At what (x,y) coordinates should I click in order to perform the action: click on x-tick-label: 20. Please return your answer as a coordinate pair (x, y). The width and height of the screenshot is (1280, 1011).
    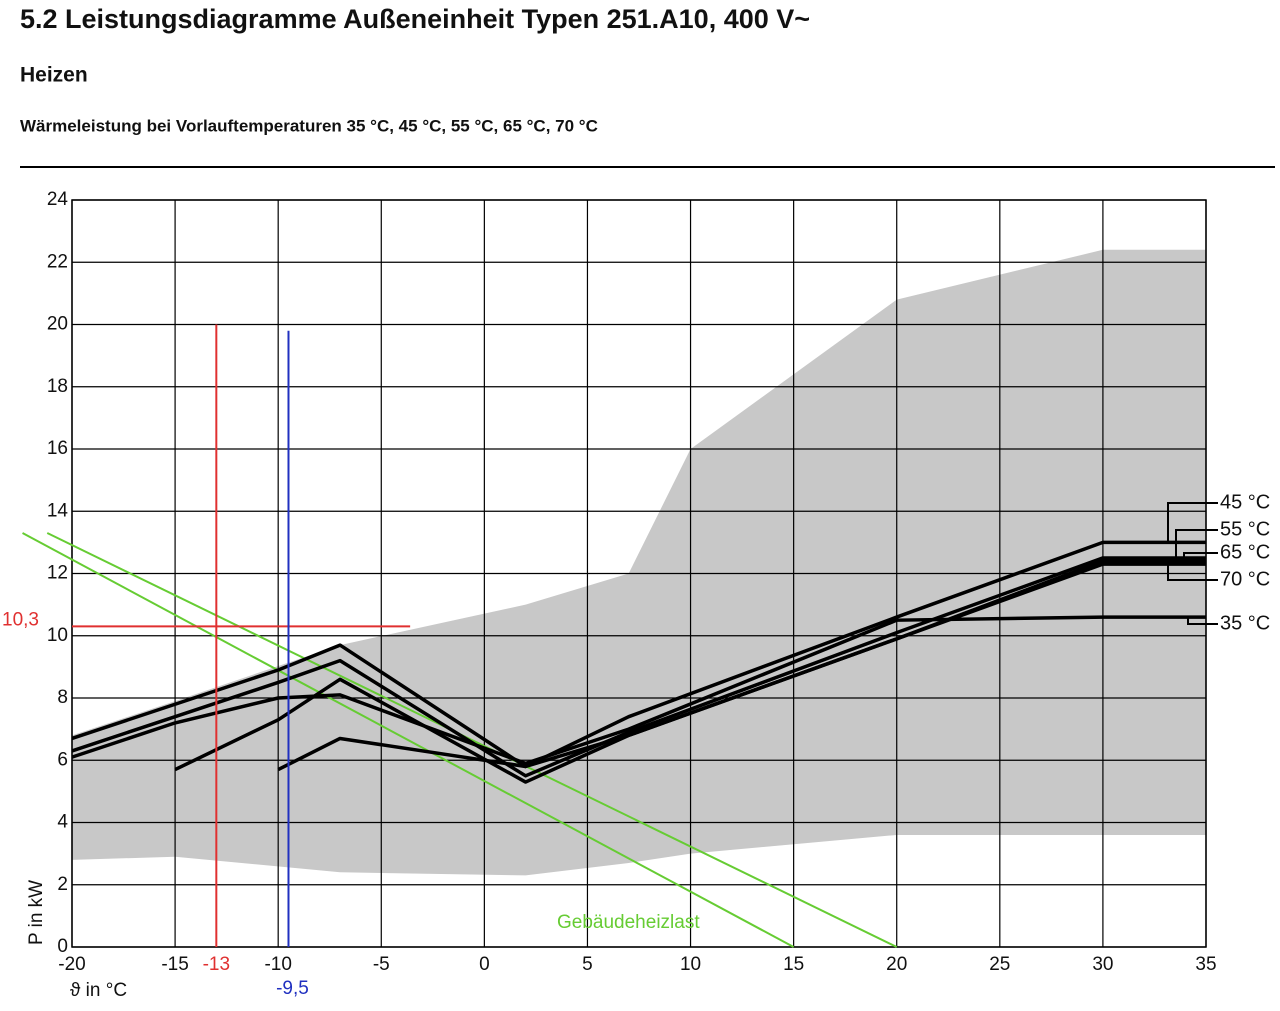
    Looking at the image, I should click on (896, 964).